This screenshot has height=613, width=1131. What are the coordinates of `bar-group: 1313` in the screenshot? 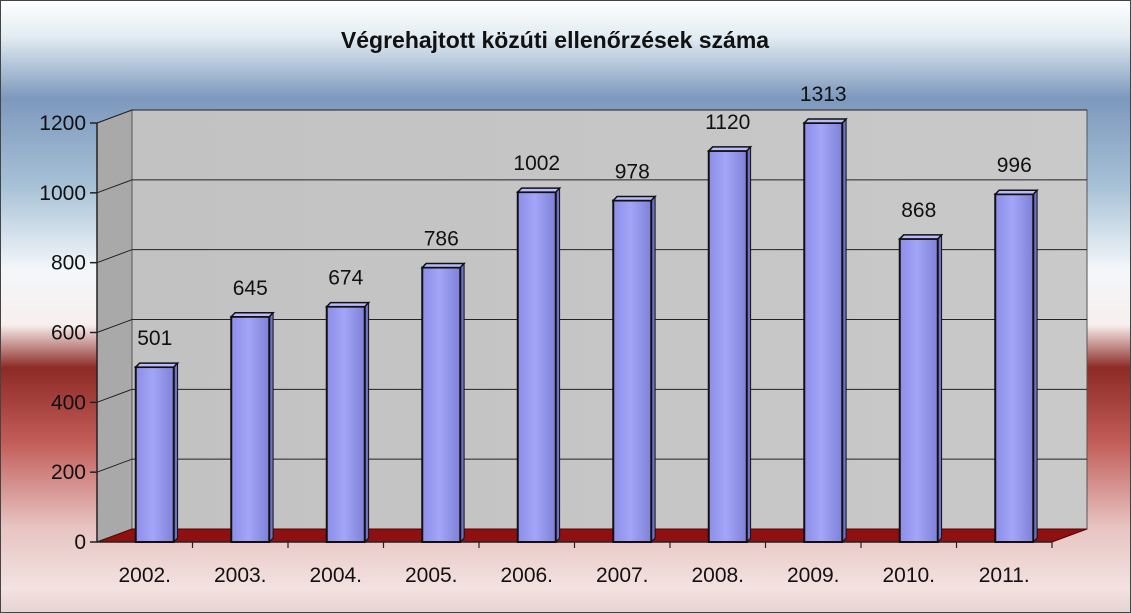 It's located at (824, 313).